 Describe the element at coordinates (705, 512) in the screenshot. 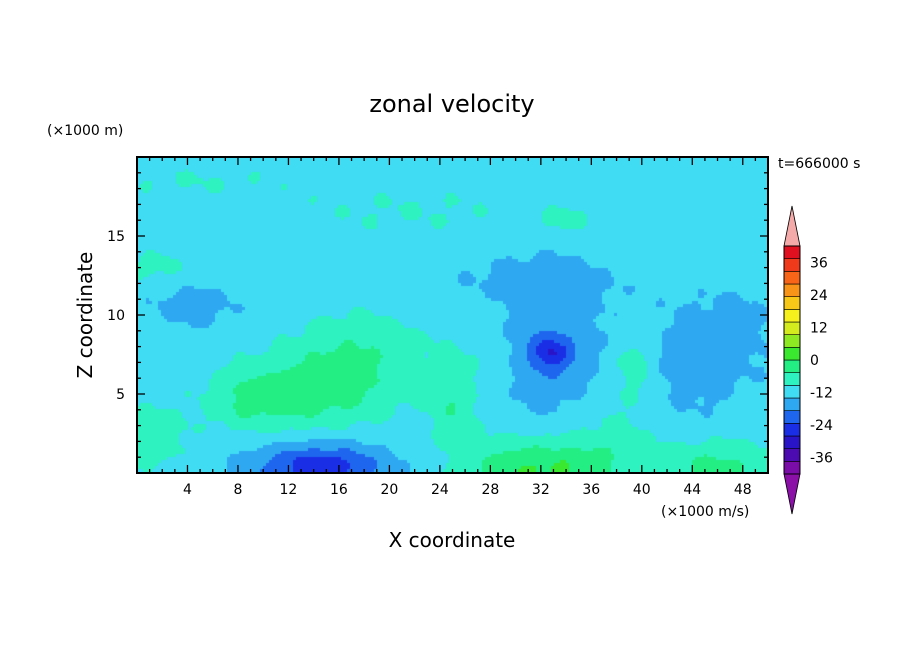

I see `x-axis-unit: (×1000 m/s)` at that location.